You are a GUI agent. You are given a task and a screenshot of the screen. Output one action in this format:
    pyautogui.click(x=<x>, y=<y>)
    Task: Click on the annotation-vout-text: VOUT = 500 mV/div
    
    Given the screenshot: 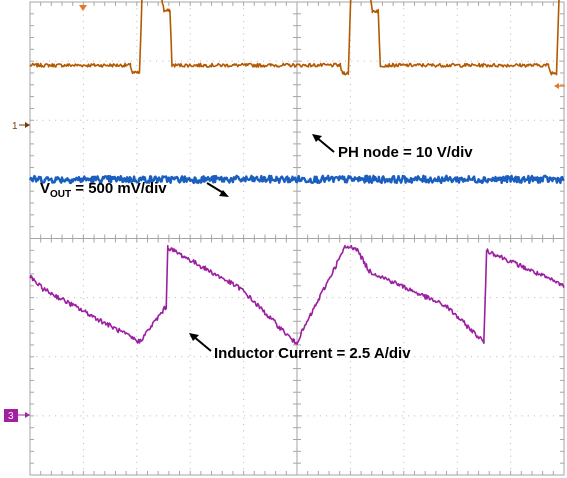 What is the action you would take?
    pyautogui.click(x=103, y=190)
    